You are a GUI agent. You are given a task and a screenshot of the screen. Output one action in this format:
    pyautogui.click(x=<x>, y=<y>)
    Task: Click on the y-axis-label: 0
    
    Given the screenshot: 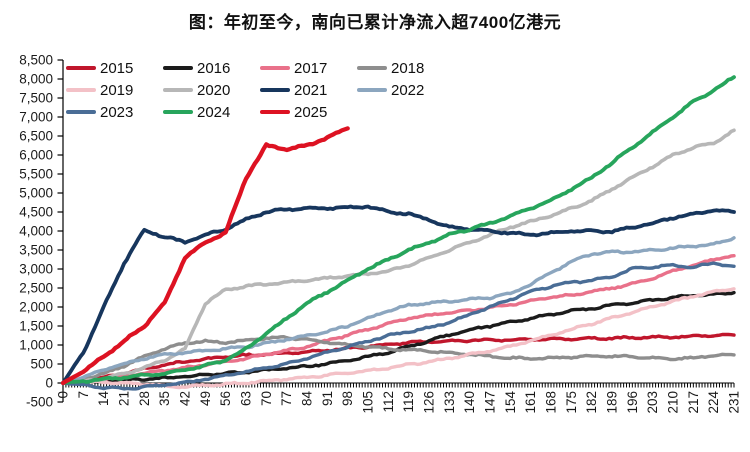 What is the action you would take?
    pyautogui.click(x=49, y=383)
    